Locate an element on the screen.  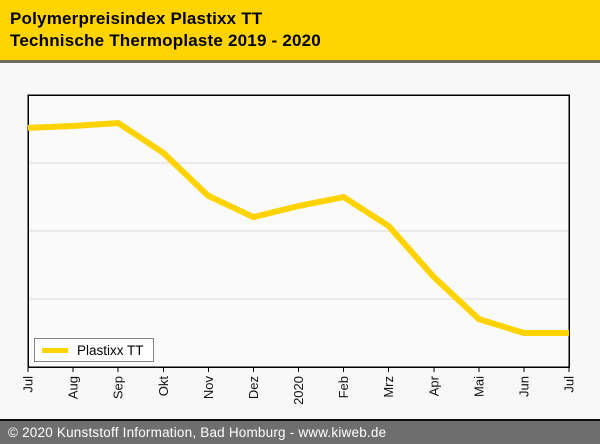
legend: Plastixx TT is located at coordinates (94, 350).